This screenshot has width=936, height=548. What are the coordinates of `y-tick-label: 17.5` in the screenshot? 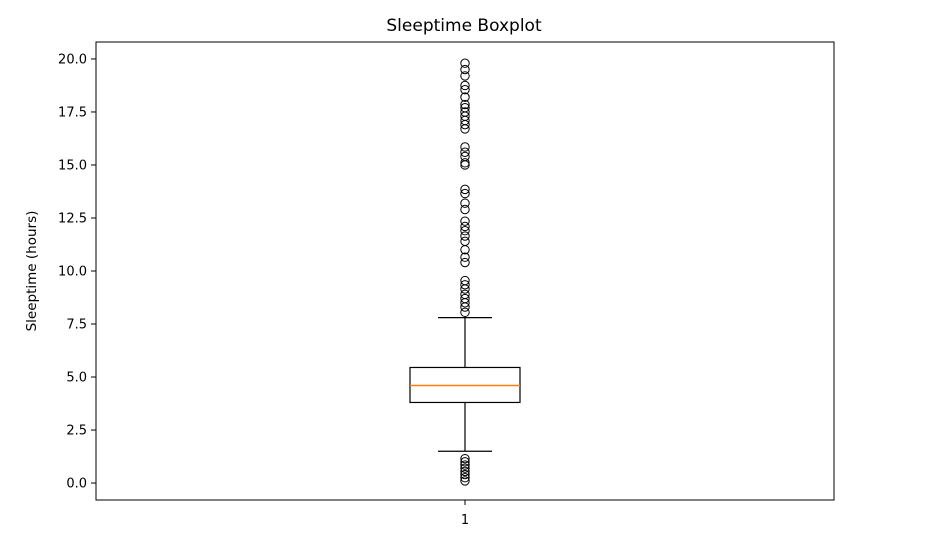 It's located at (72, 112).